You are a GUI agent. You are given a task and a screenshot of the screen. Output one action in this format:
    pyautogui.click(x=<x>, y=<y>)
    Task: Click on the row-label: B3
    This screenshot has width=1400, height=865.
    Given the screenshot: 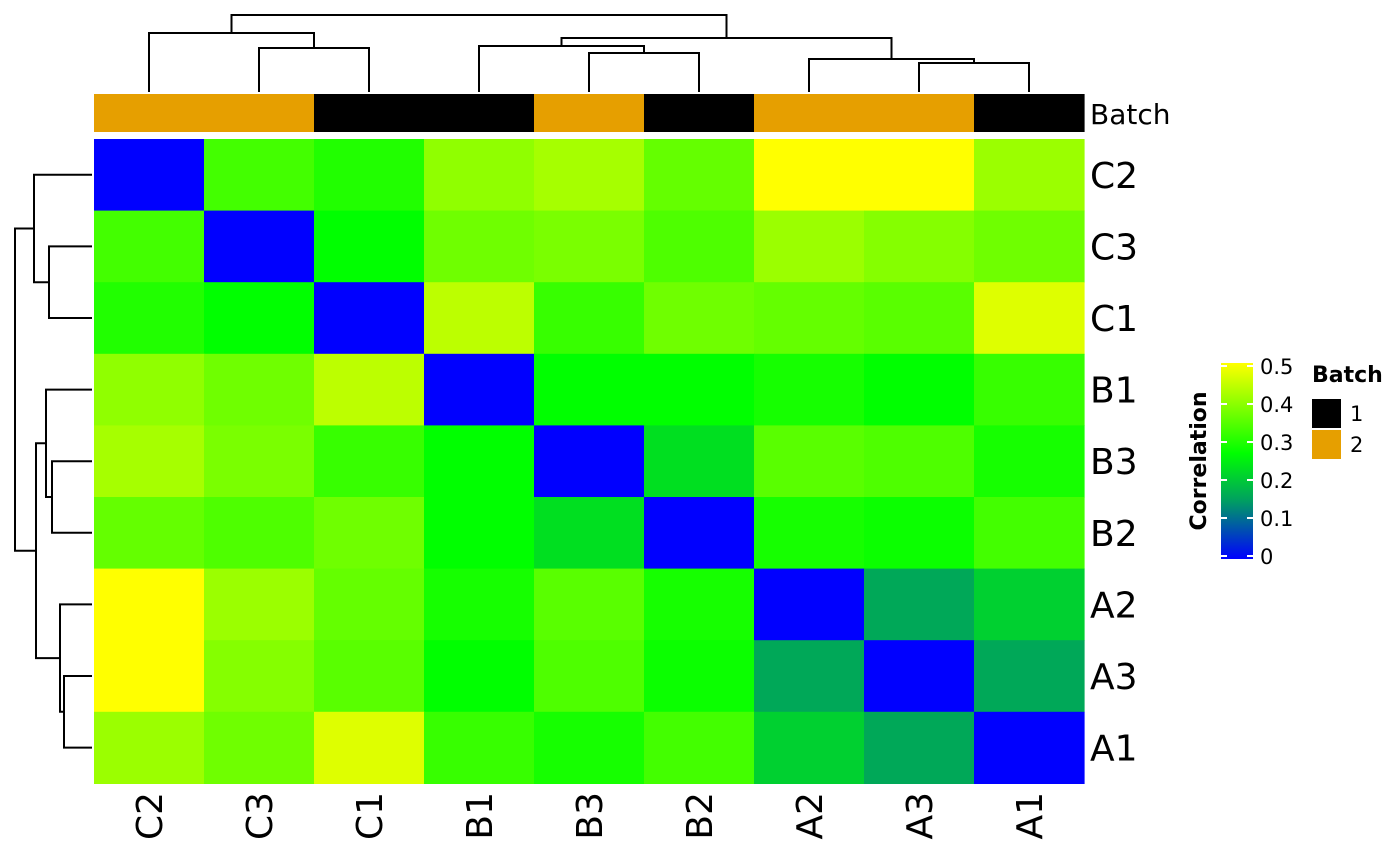 What is the action you would take?
    pyautogui.click(x=1114, y=462)
    